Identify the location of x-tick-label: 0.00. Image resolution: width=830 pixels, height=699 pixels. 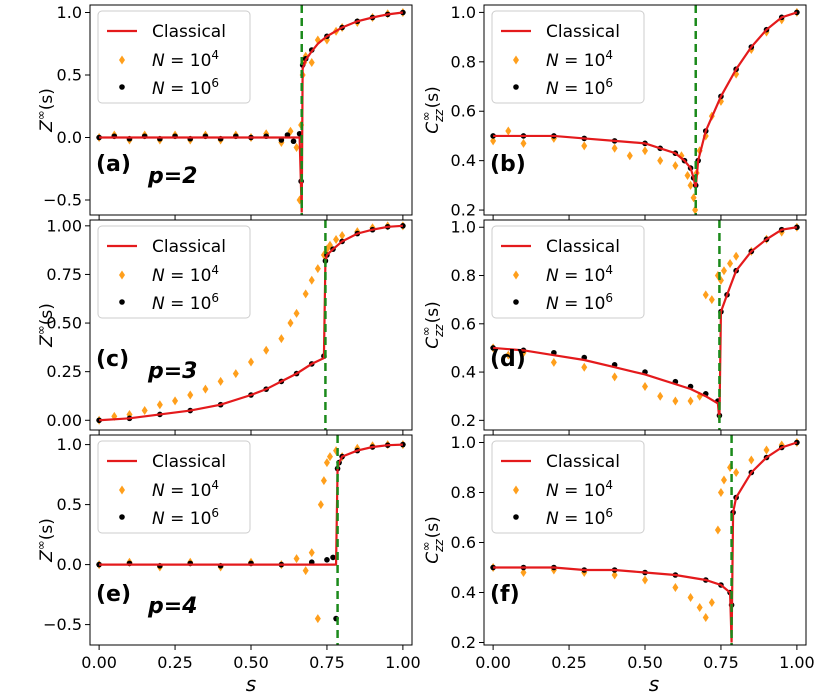
(99, 662).